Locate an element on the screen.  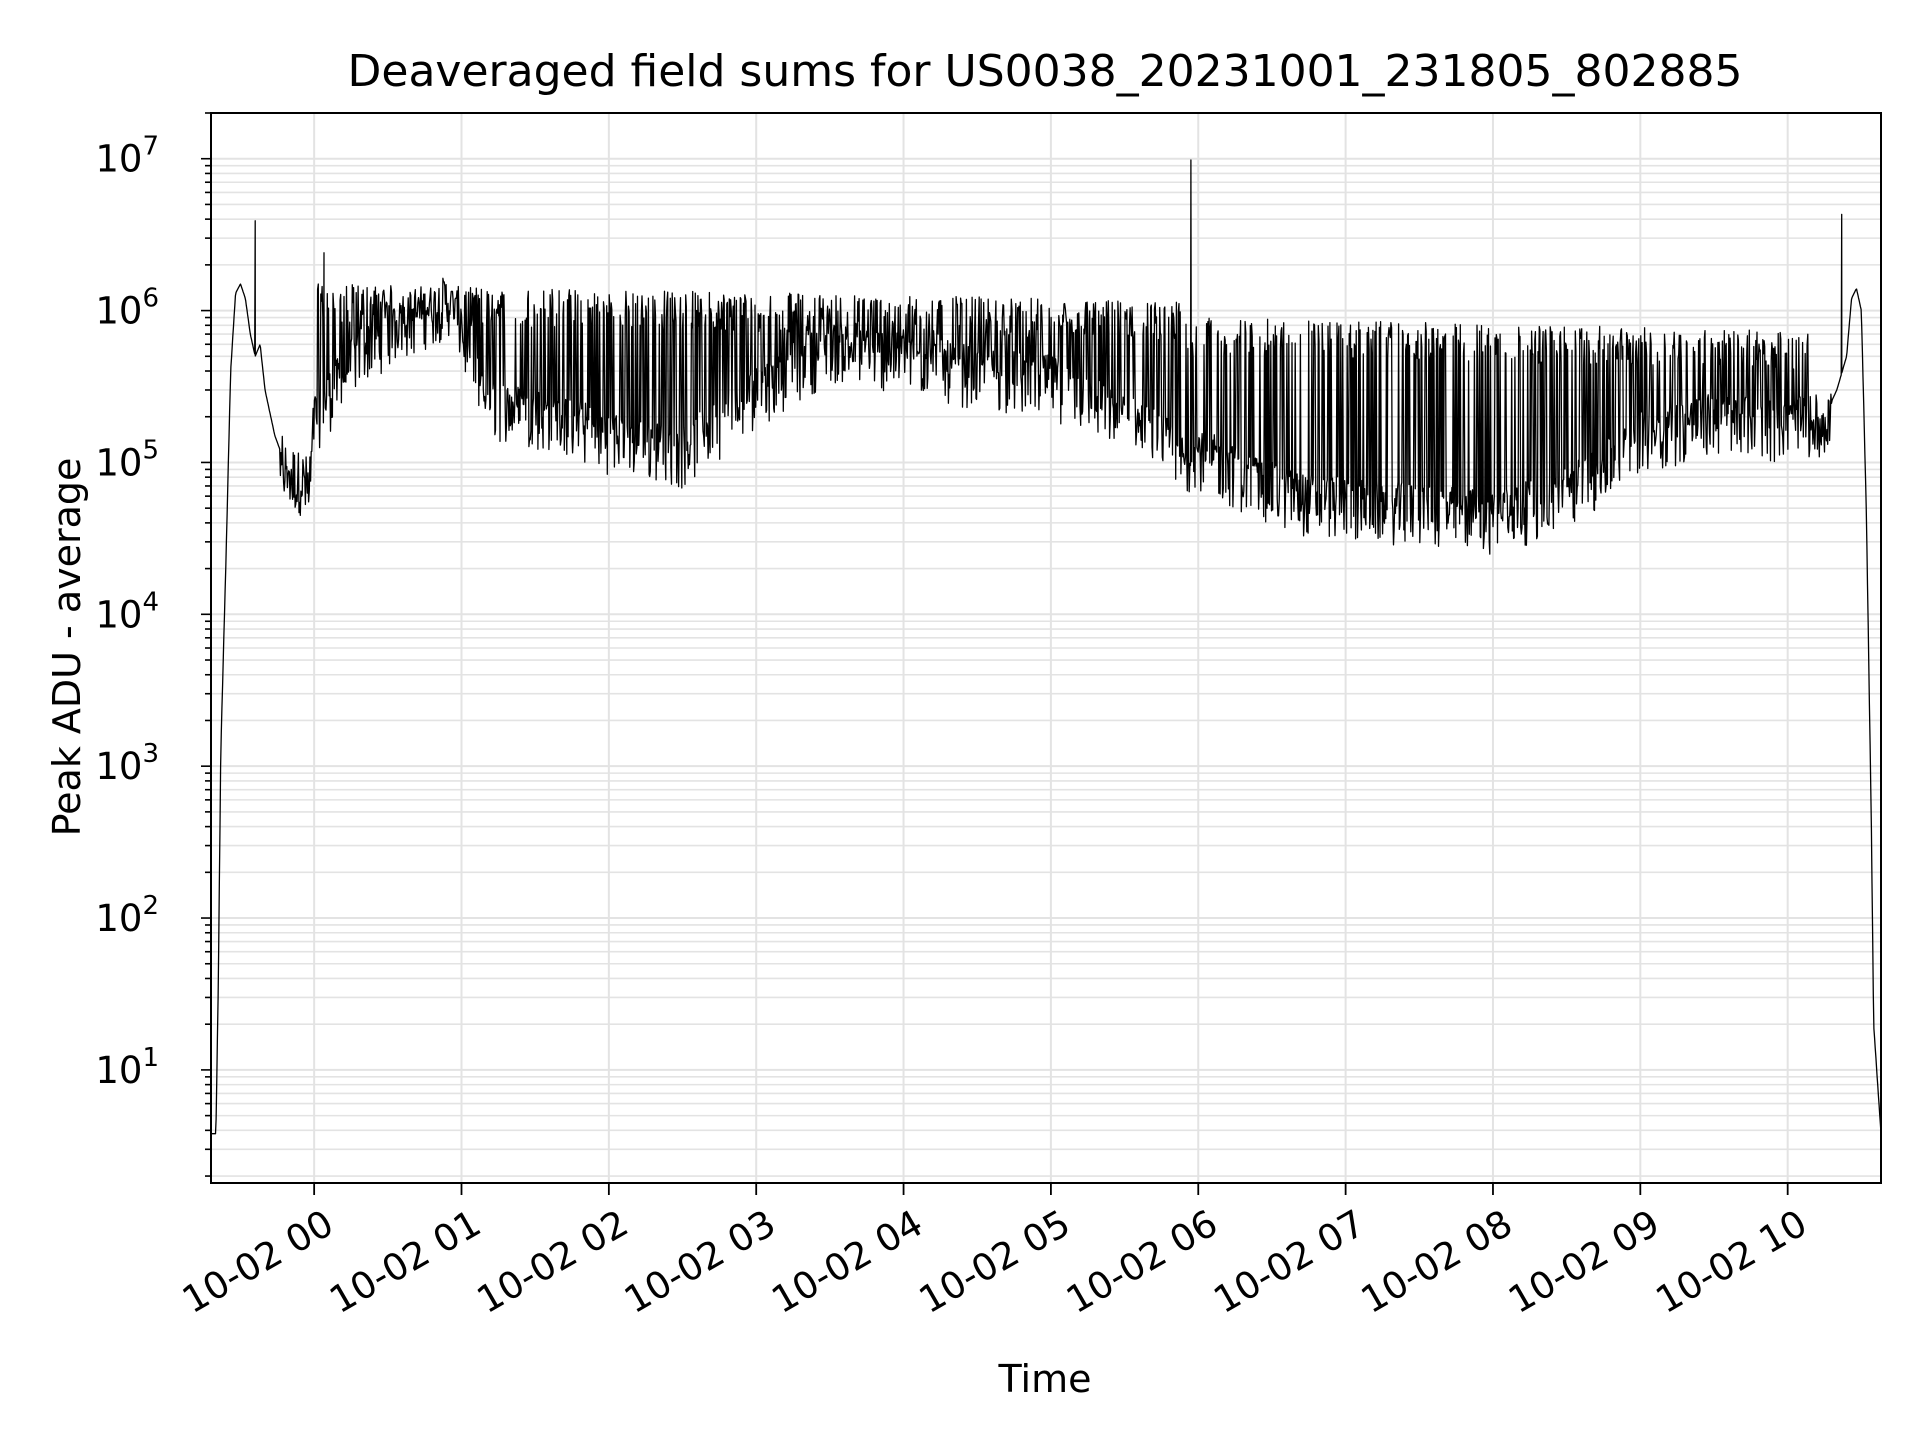
y-tick-label: 10⁴ is located at coordinates (127, 611).